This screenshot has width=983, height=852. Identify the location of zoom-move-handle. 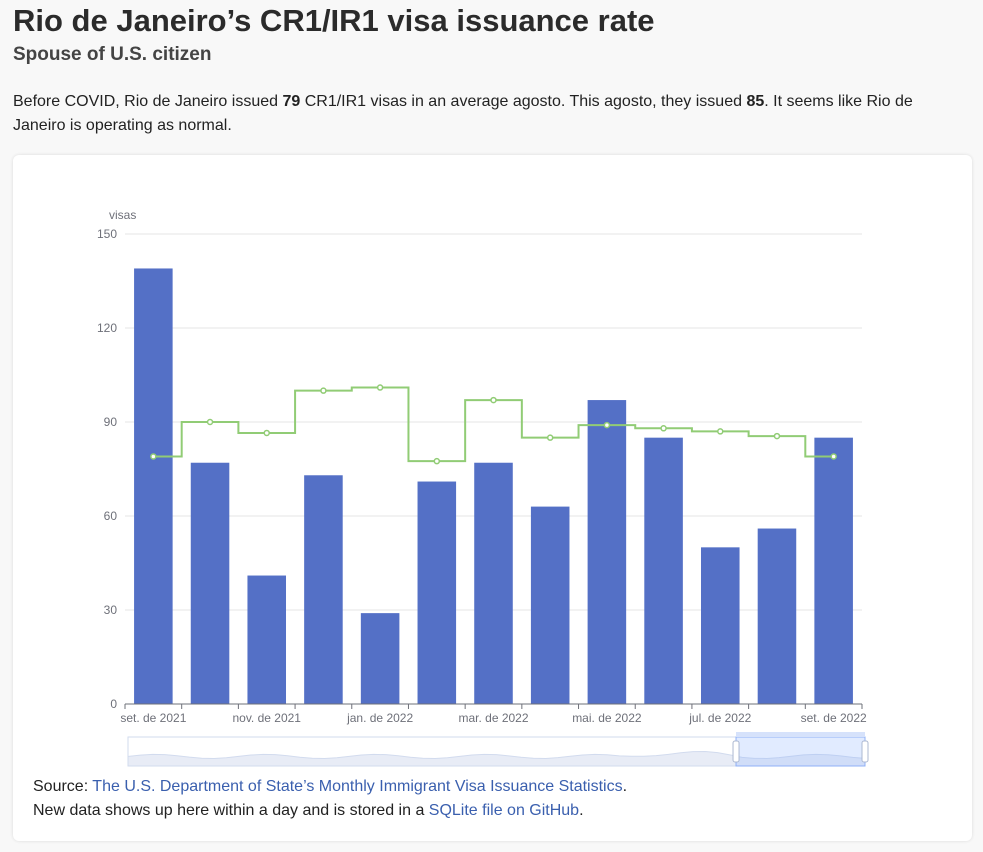
(800, 734).